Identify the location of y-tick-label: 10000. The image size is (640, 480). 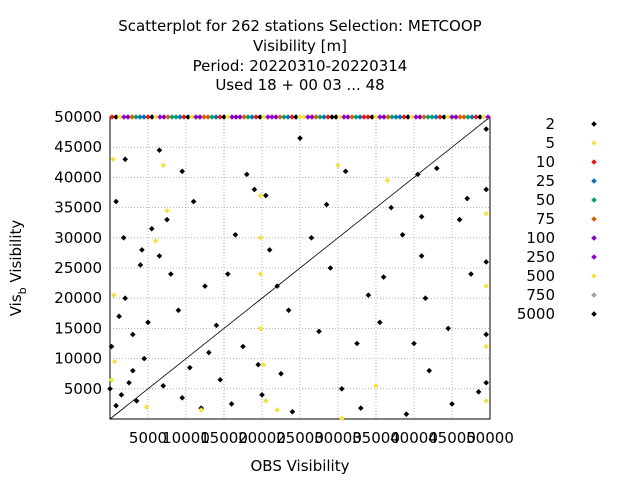
(78, 359).